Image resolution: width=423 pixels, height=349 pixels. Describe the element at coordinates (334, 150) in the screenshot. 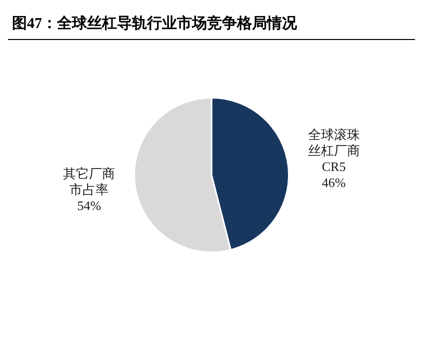

I see `slice-label: 全球滚珠丝杠厂商CR5` at that location.